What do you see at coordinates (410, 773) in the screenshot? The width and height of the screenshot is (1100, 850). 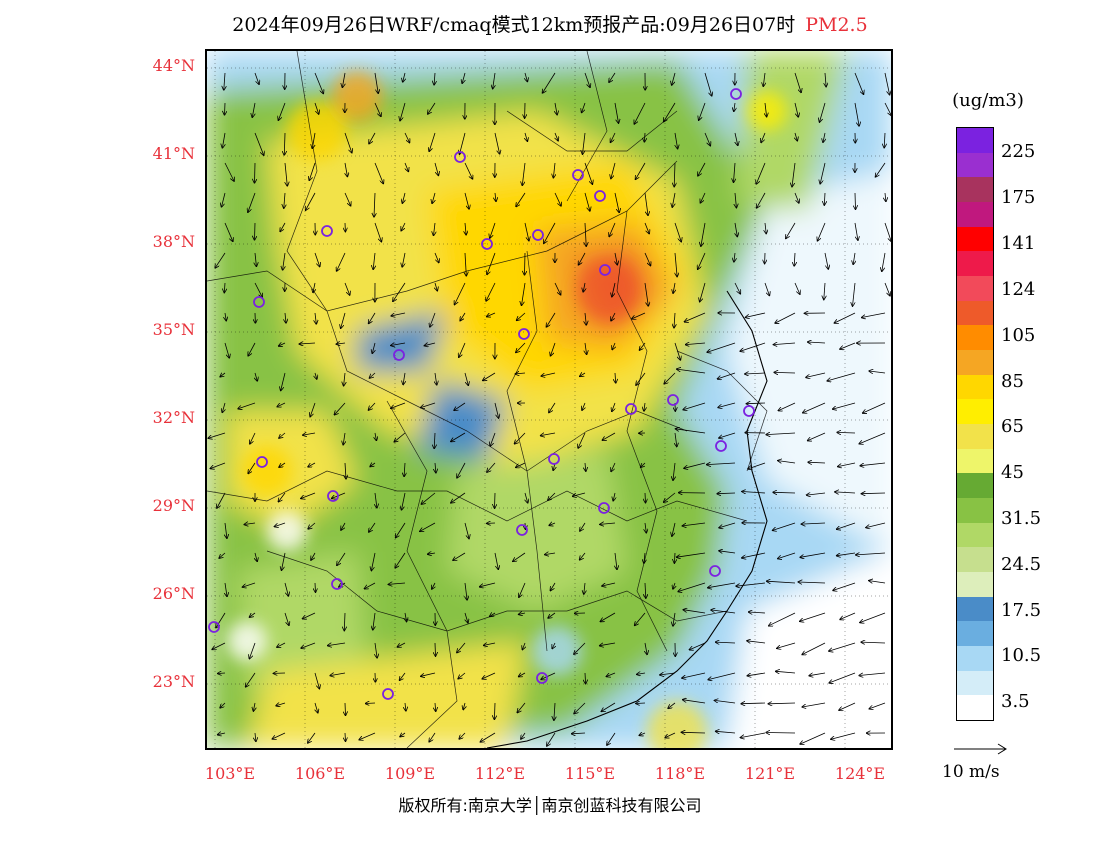 I see `lon-label: 109°E` at bounding box center [410, 773].